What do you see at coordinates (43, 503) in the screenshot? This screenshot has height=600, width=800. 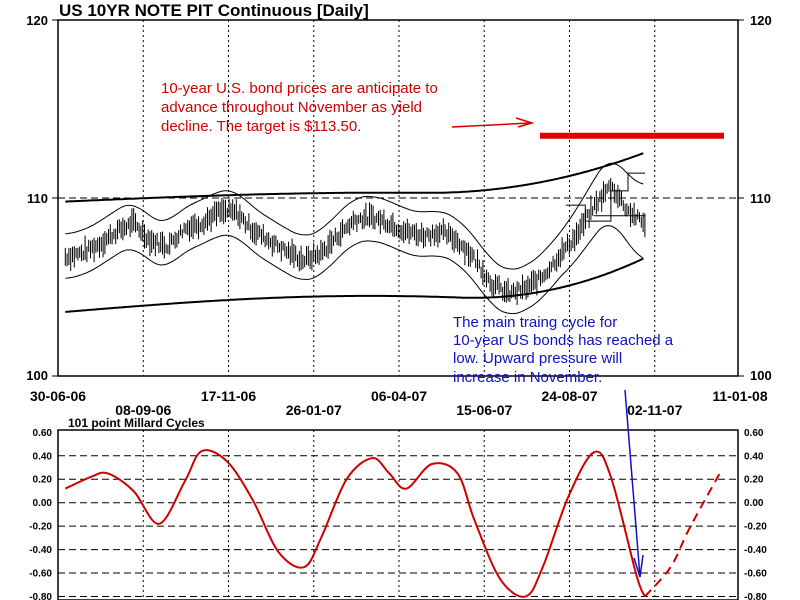 I see `cycle-ytick-left-3: 0.00` at bounding box center [43, 503].